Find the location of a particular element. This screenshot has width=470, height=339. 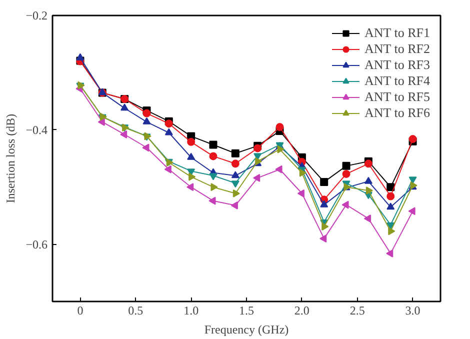

x-tick-label: 1.5 is located at coordinates (246, 311).